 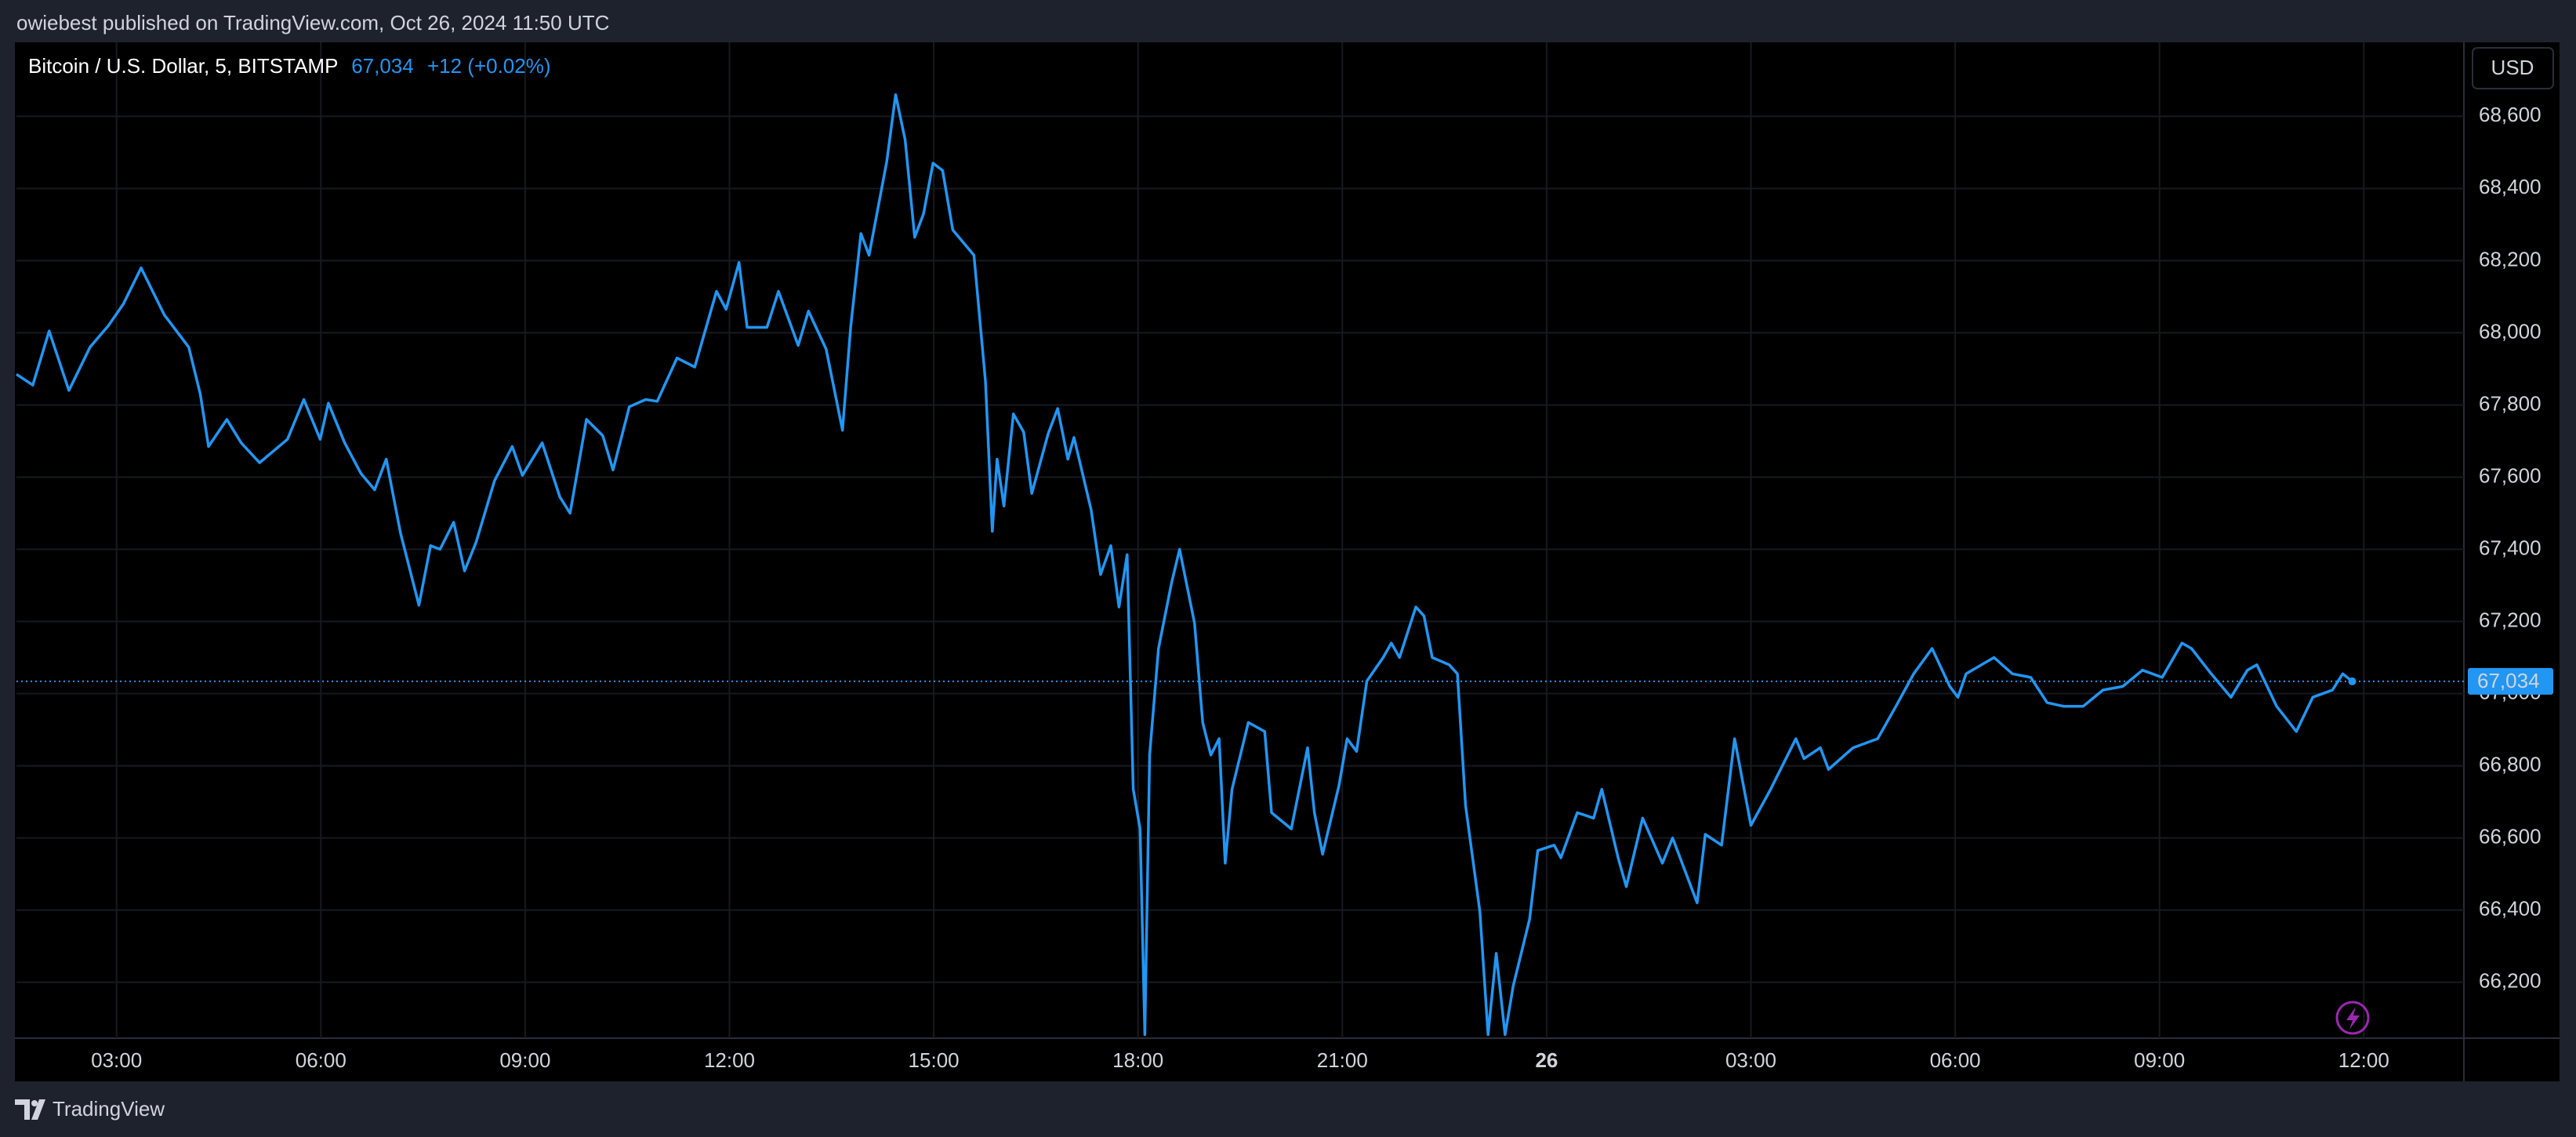 I want to click on x-tick-label: 15:00, so click(x=935, y=1060).